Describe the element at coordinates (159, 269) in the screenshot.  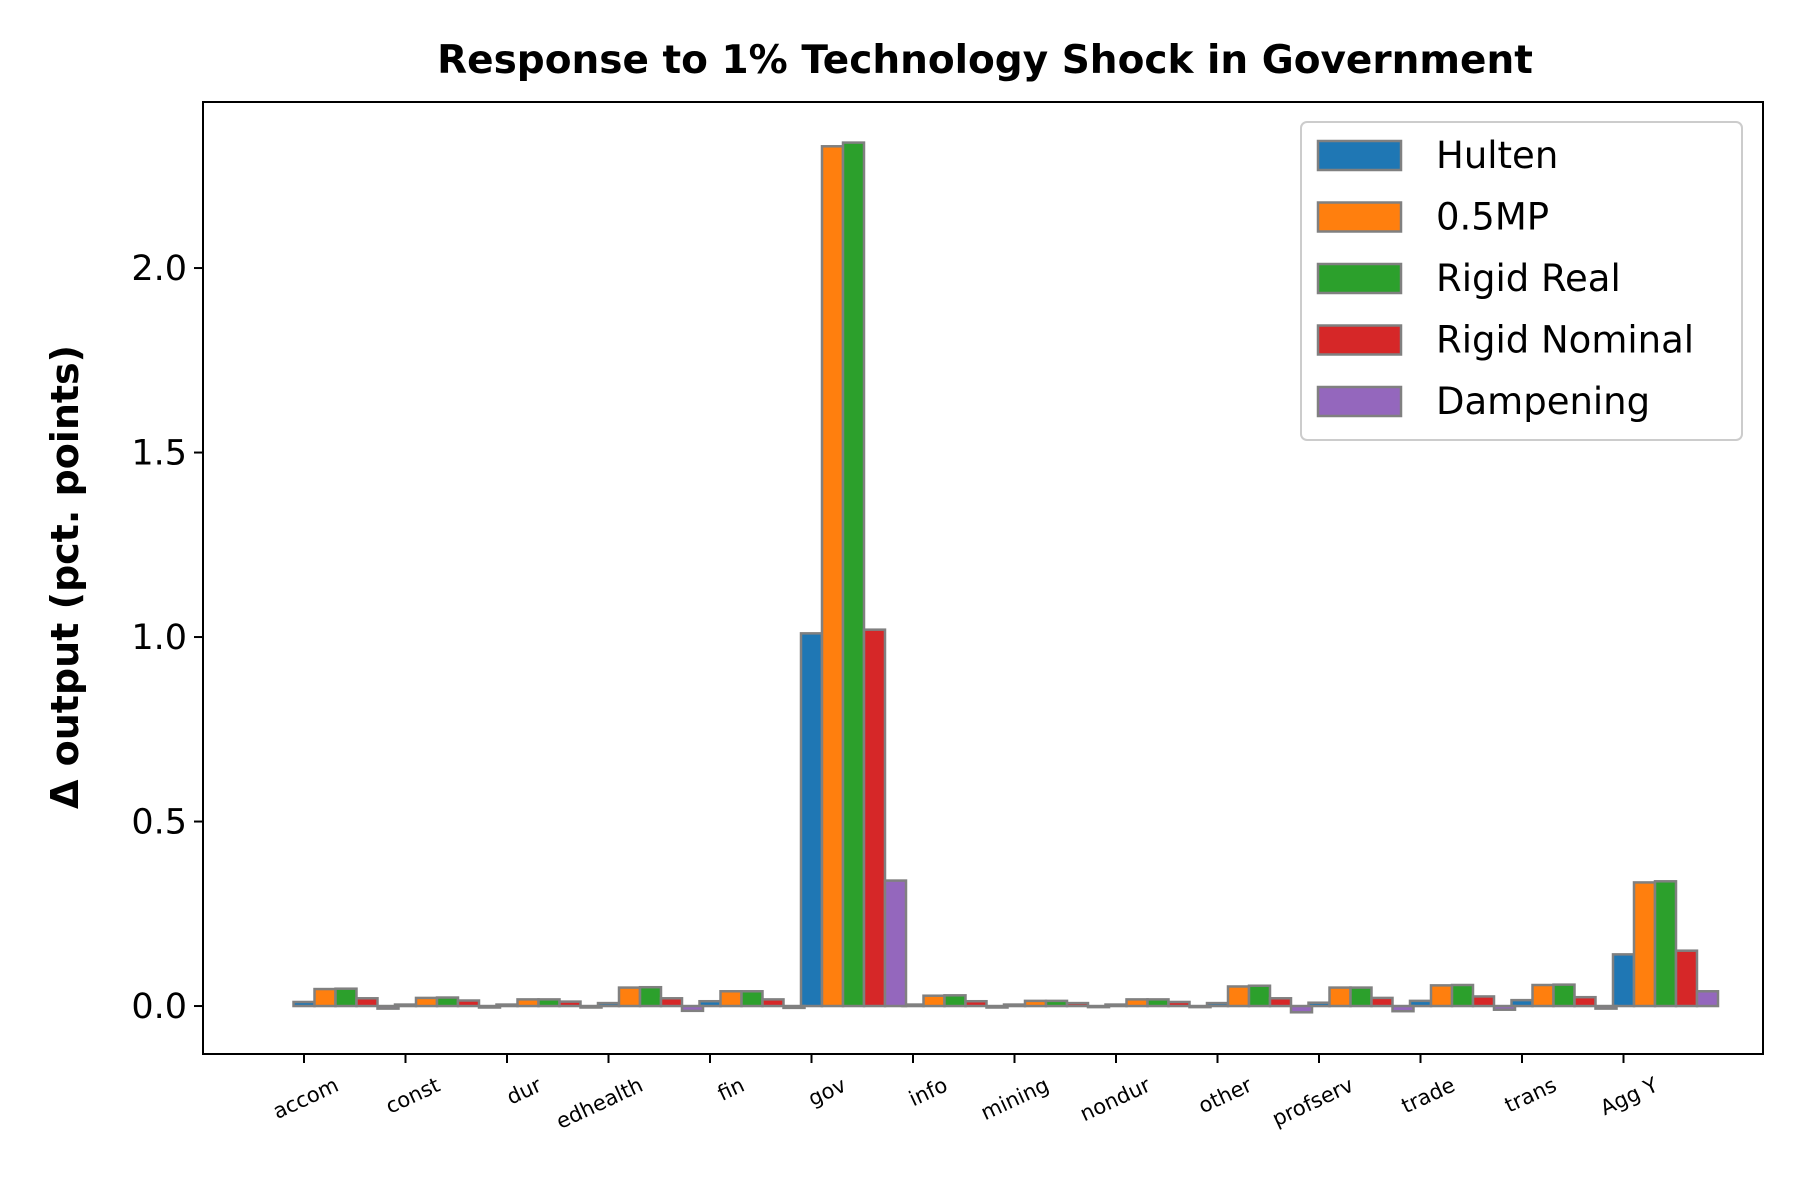
I see `y-tick-label: 2.0` at that location.